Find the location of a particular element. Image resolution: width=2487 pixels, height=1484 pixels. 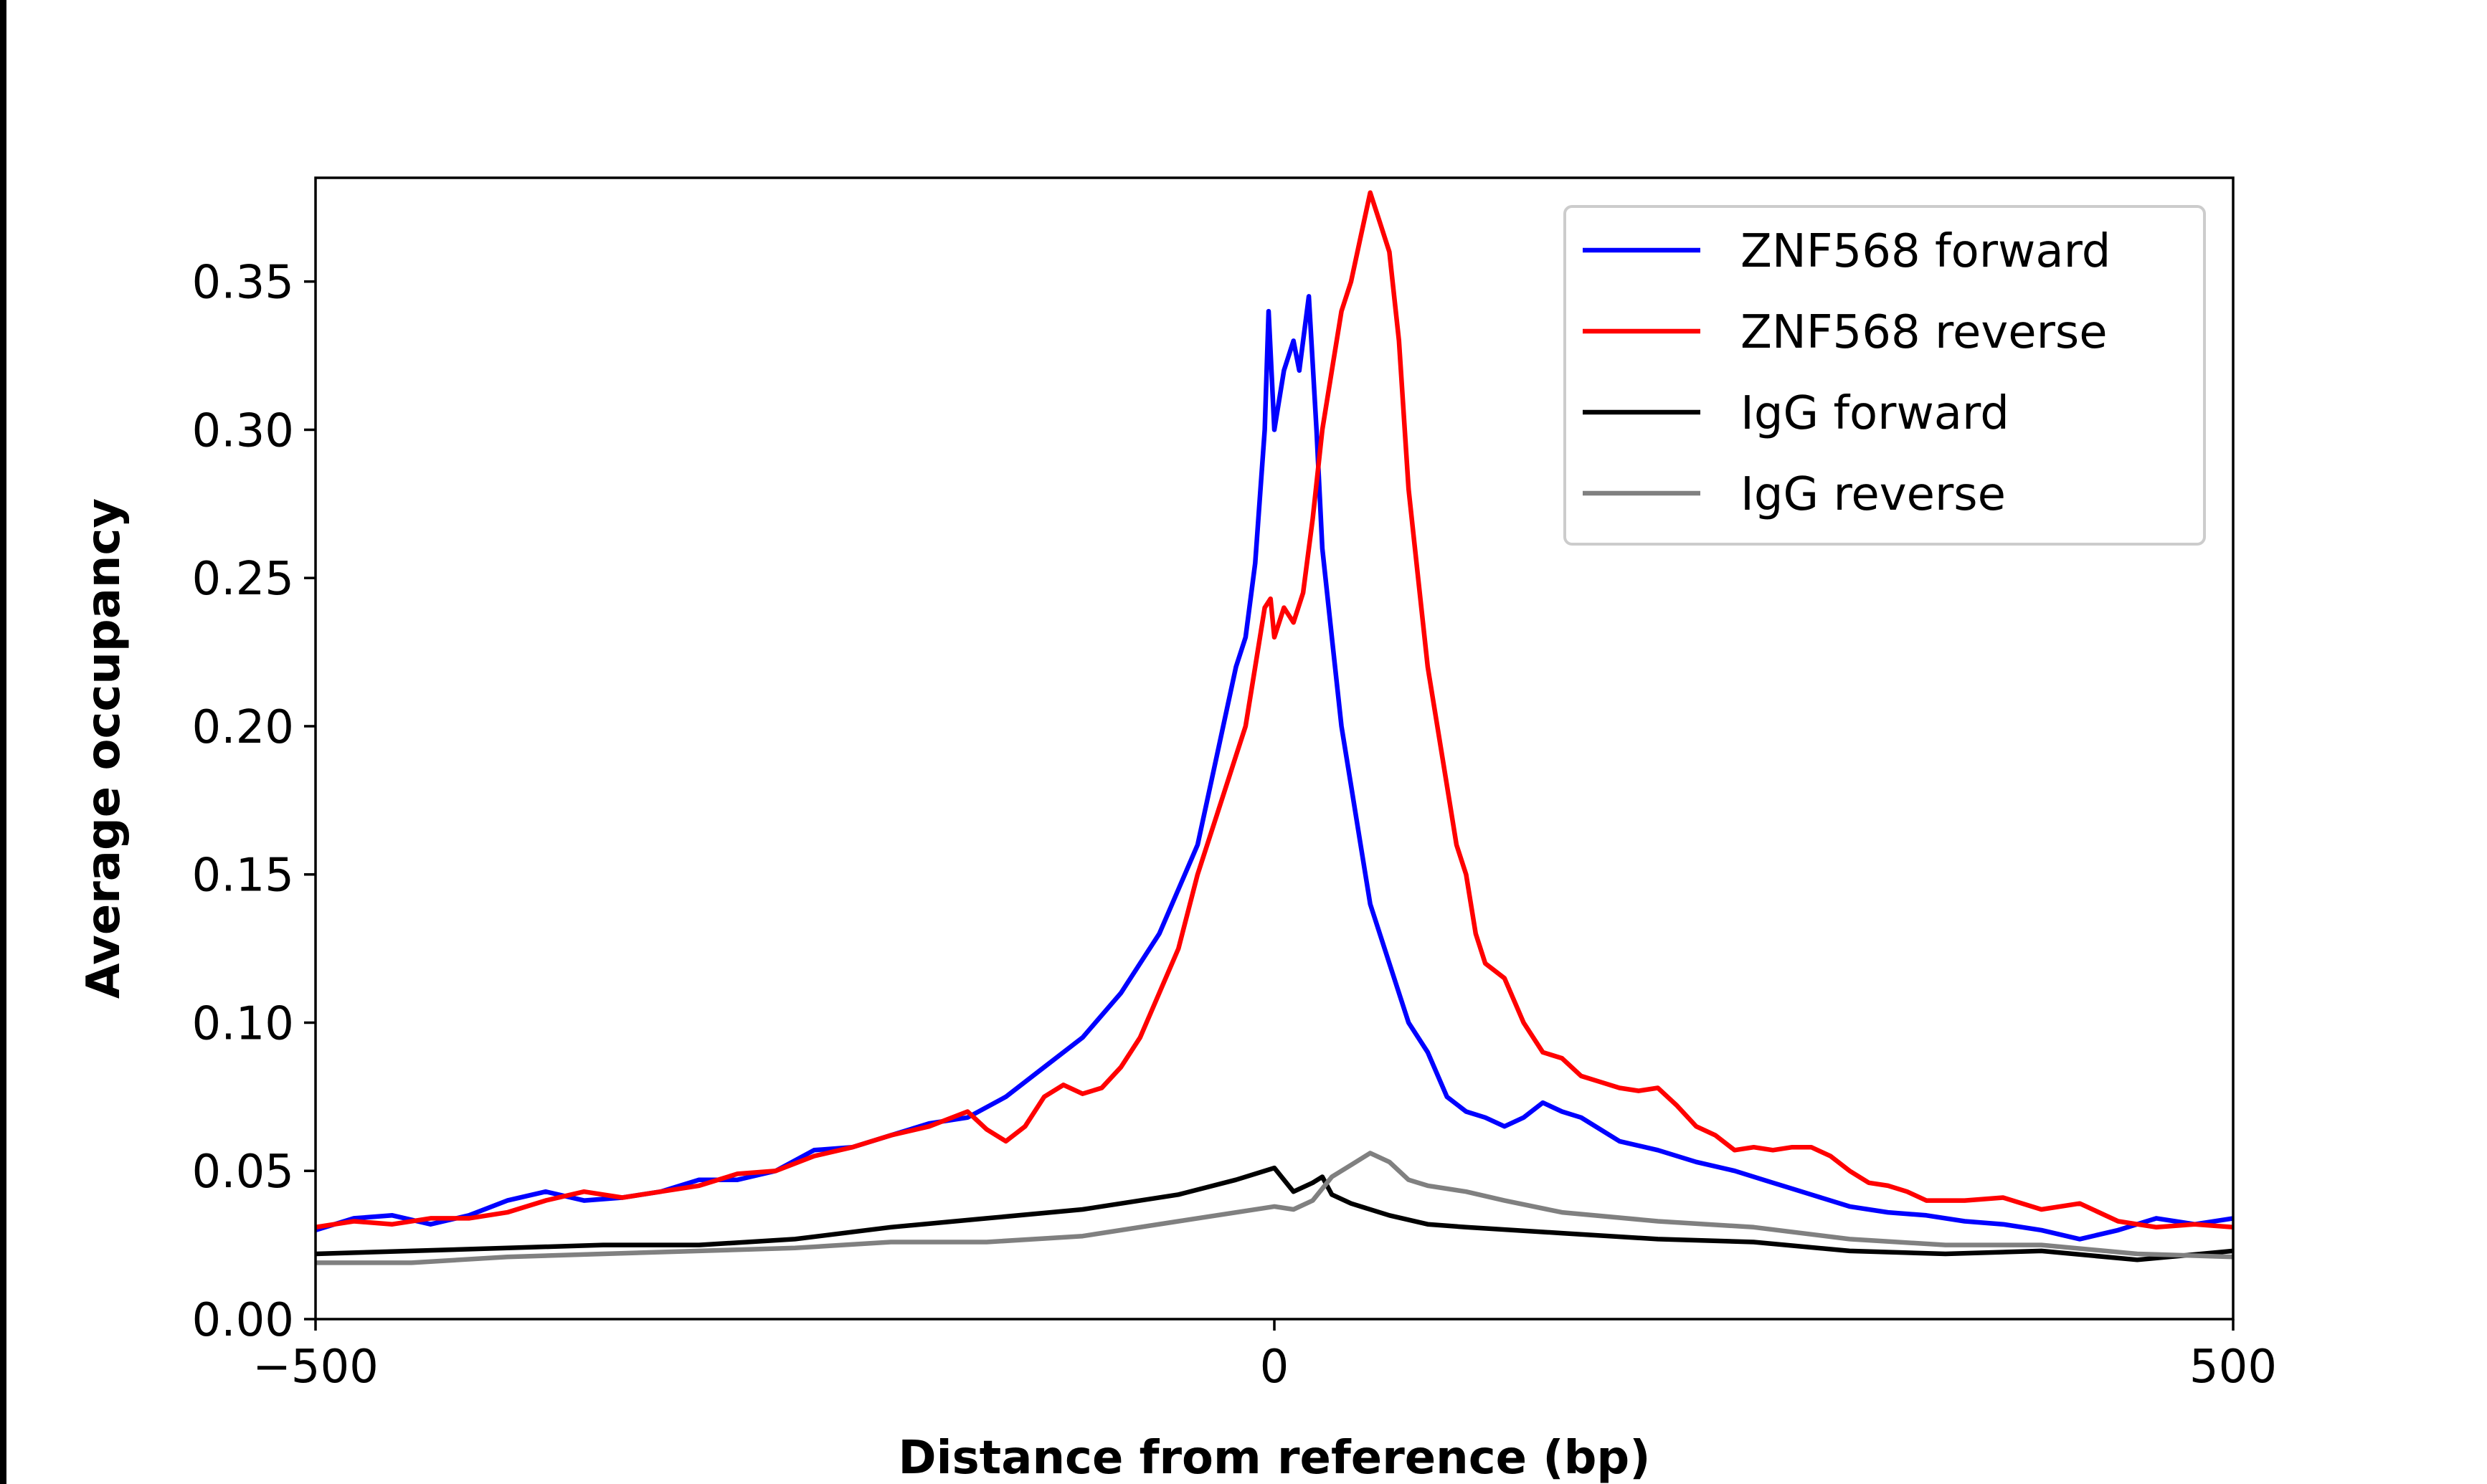

left-border is located at coordinates (3, 742).